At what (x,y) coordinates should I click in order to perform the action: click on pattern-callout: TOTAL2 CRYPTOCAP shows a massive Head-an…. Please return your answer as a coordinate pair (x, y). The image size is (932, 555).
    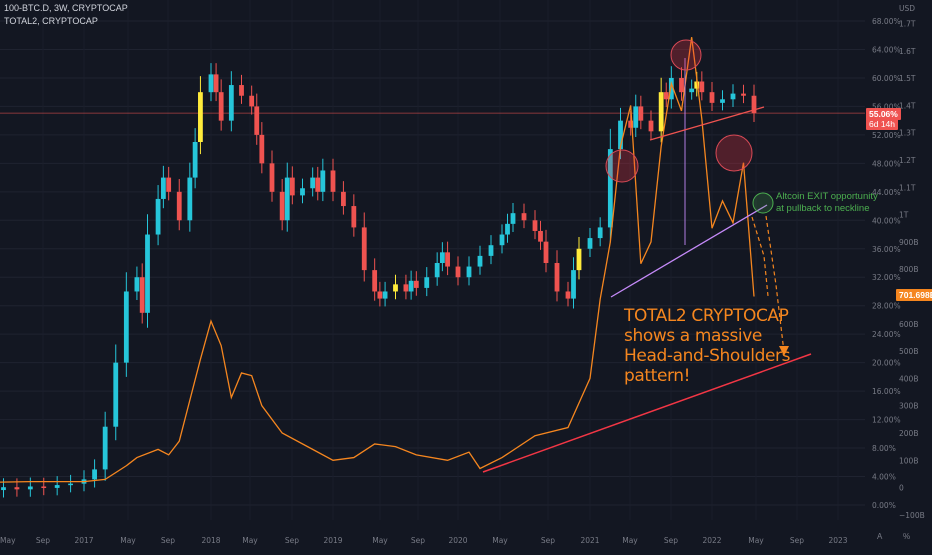
    Looking at the image, I should click on (707, 346).